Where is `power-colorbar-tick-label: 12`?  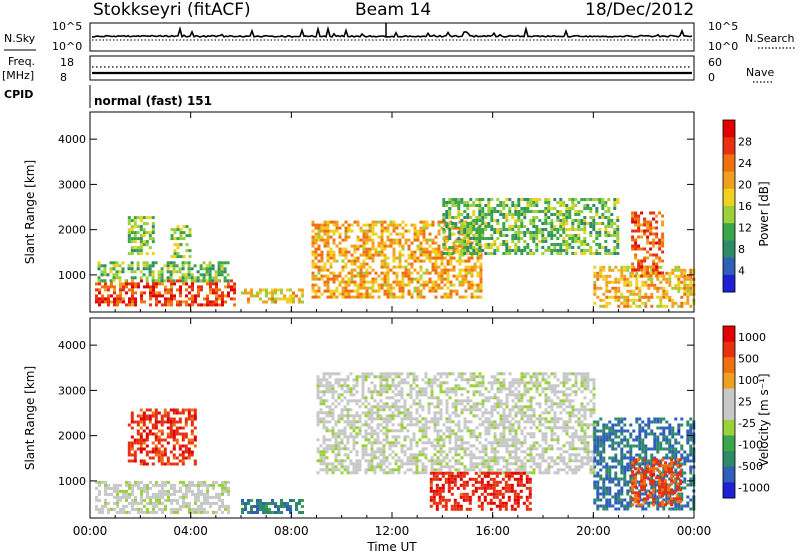 power-colorbar-tick-label: 12 is located at coordinates (745, 228).